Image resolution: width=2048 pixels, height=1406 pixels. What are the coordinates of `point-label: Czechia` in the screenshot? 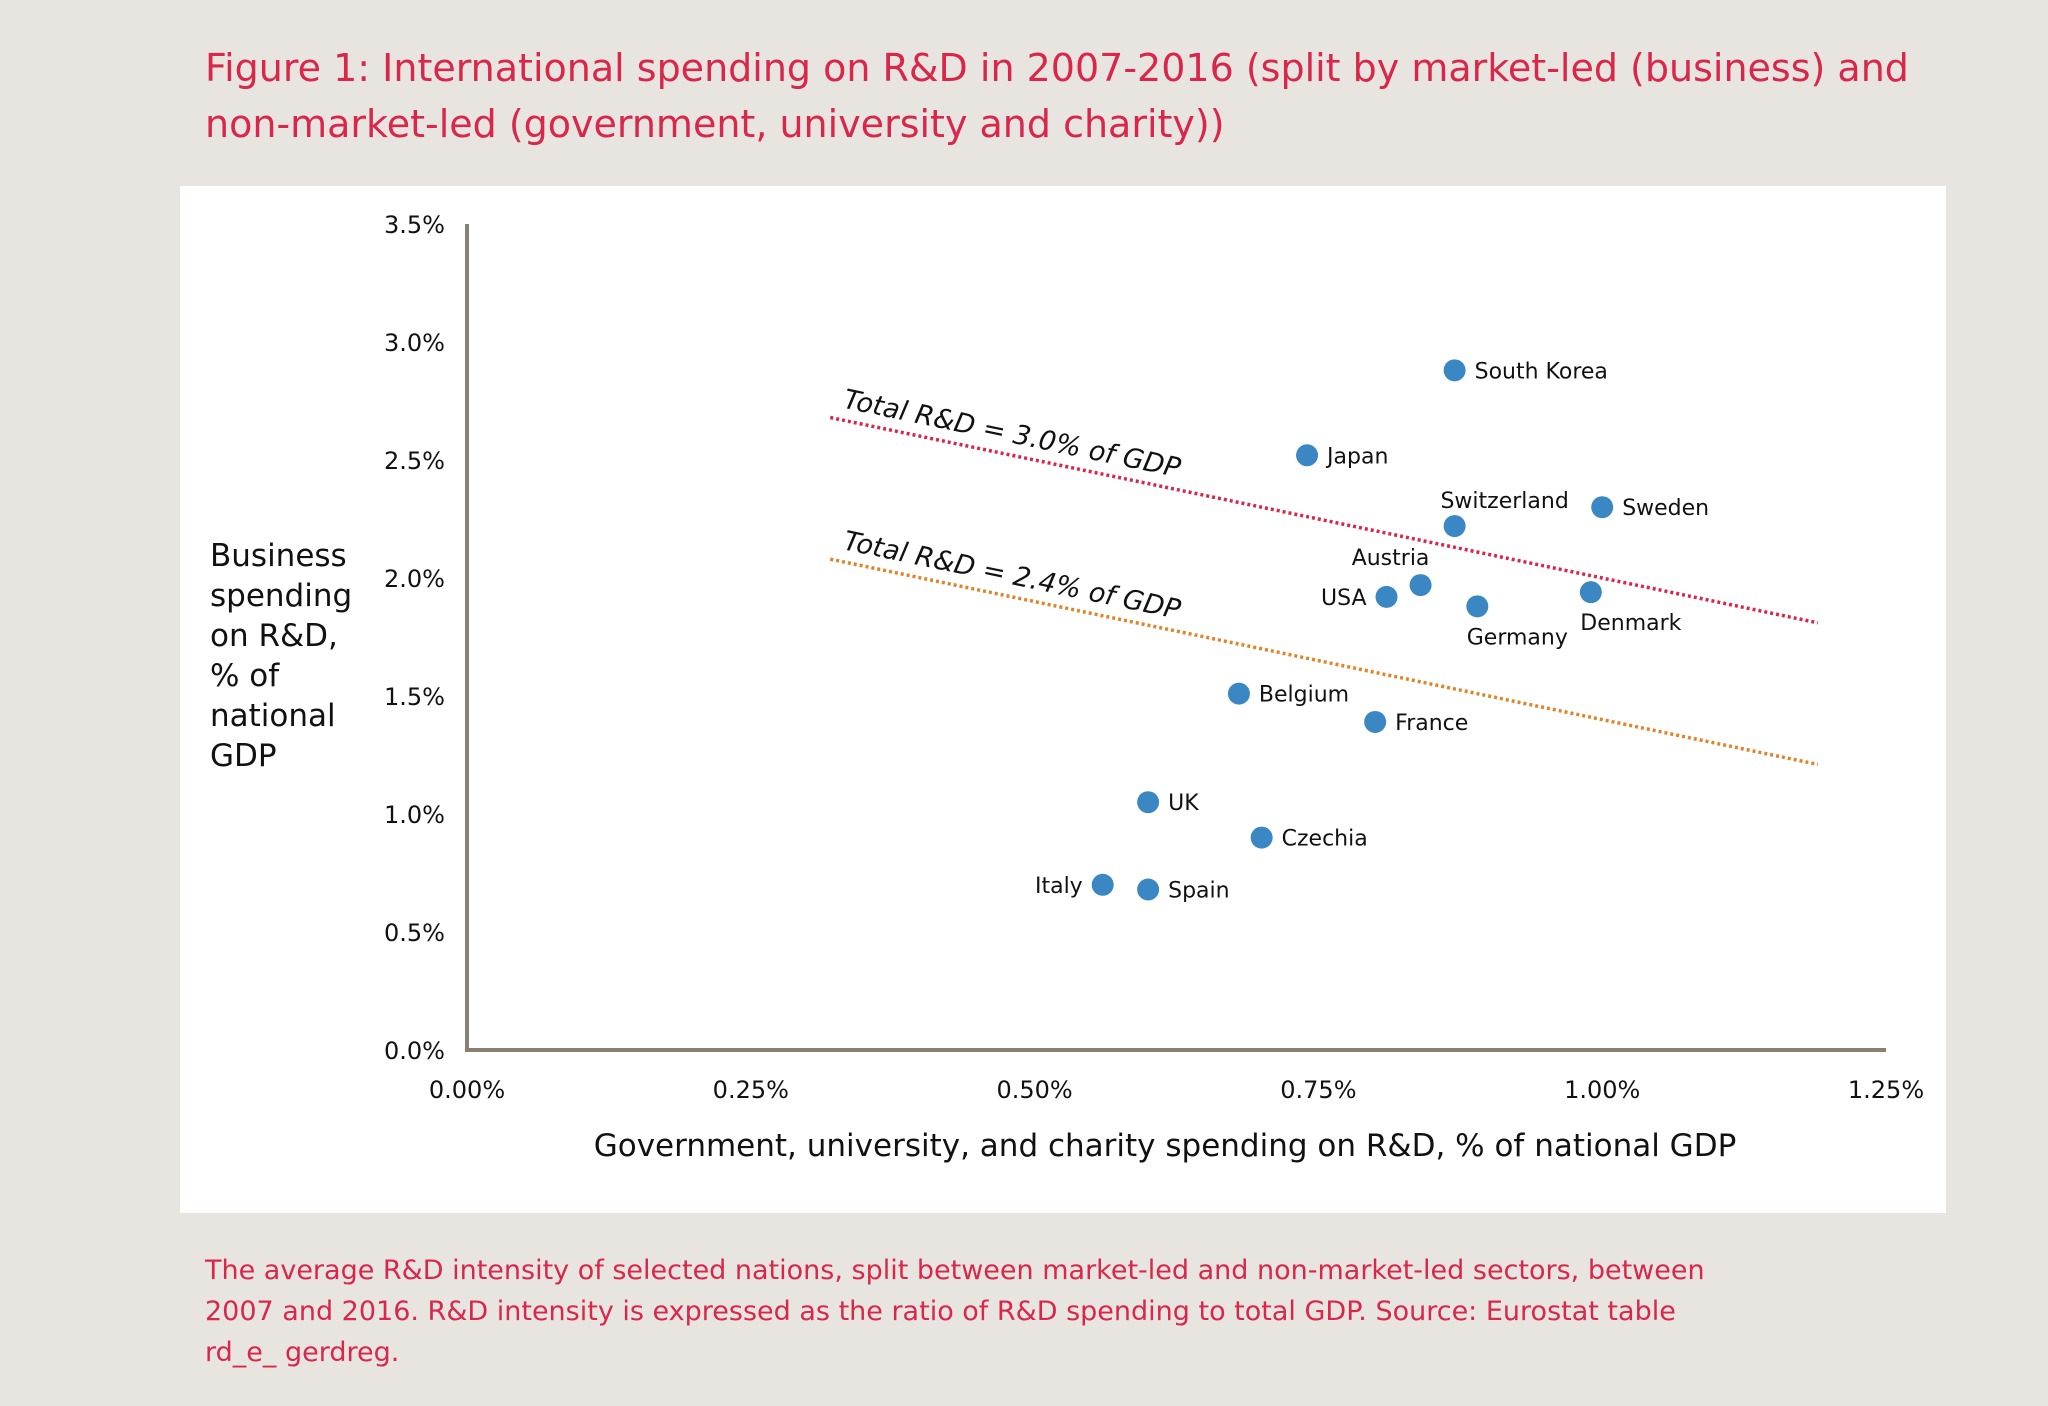 It's located at (1325, 839).